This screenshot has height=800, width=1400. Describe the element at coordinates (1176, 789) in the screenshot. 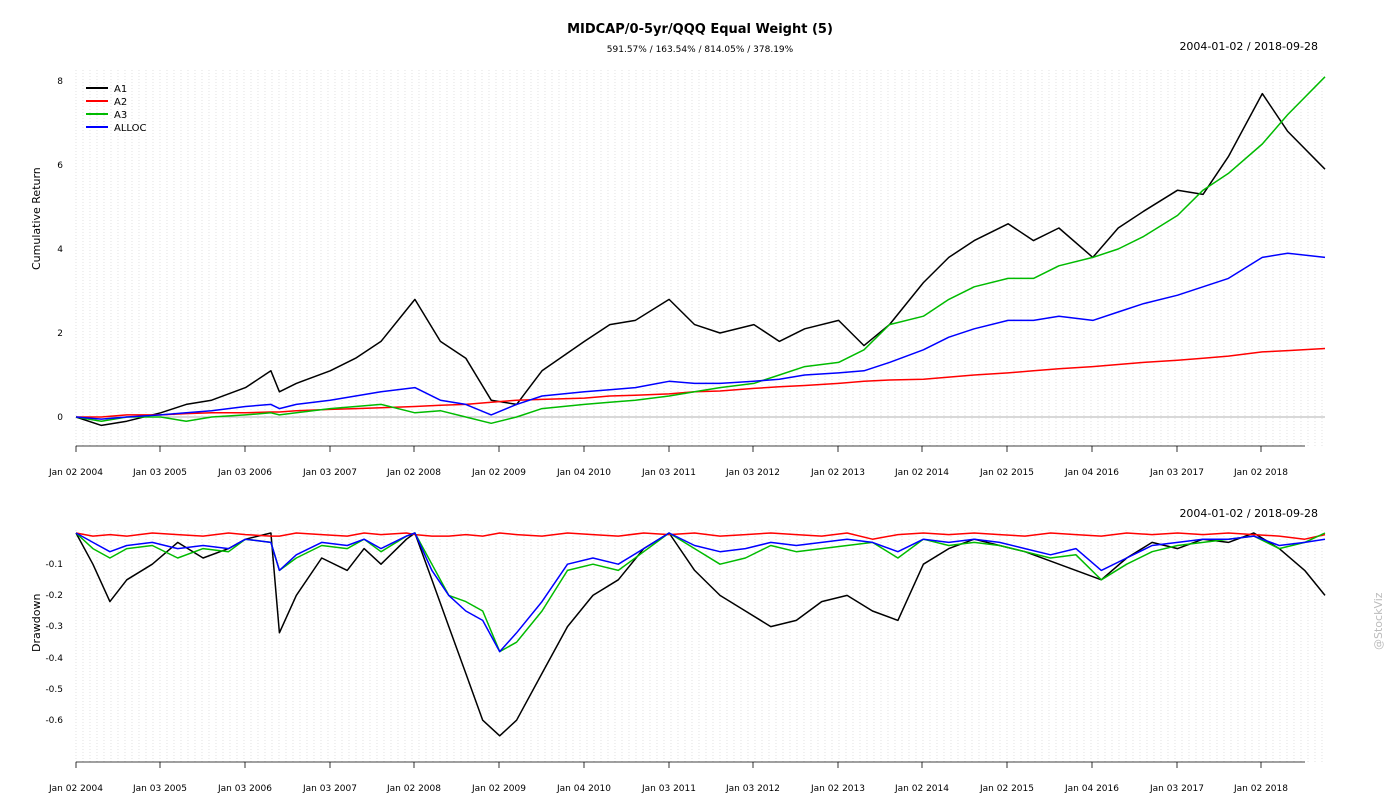

I see `bottom-x-tick-label: Jan 03 2017` at that location.